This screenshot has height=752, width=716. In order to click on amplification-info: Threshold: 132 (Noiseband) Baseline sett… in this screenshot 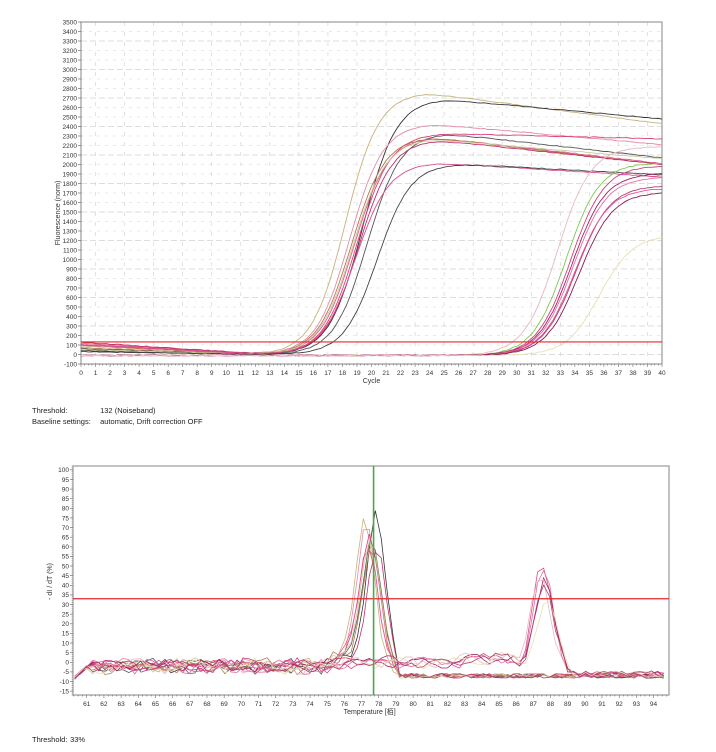, I will do `click(117, 416)`.